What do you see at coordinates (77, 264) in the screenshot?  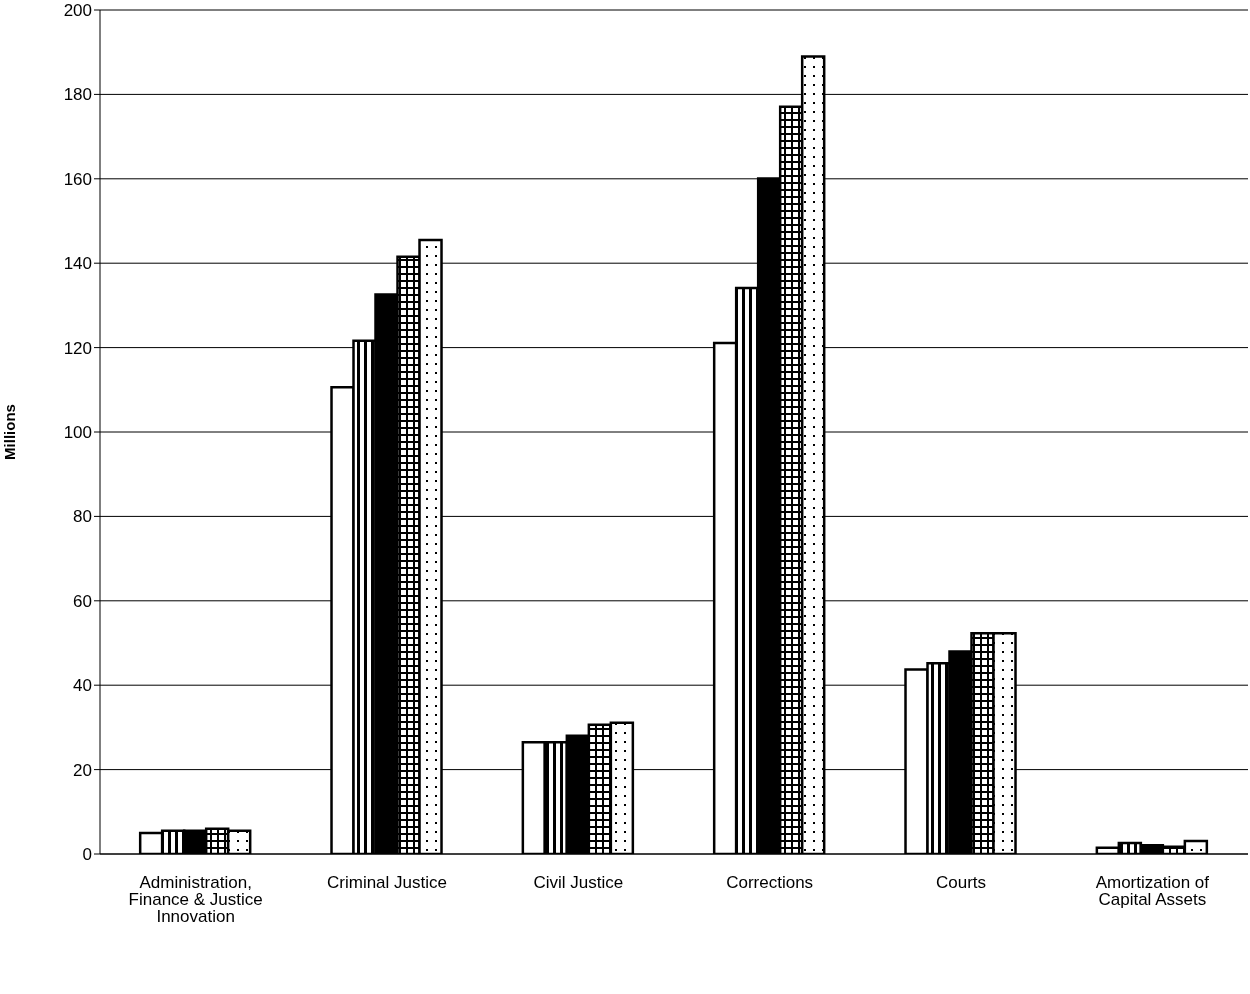 I see `y-tick-label: 140` at bounding box center [77, 264].